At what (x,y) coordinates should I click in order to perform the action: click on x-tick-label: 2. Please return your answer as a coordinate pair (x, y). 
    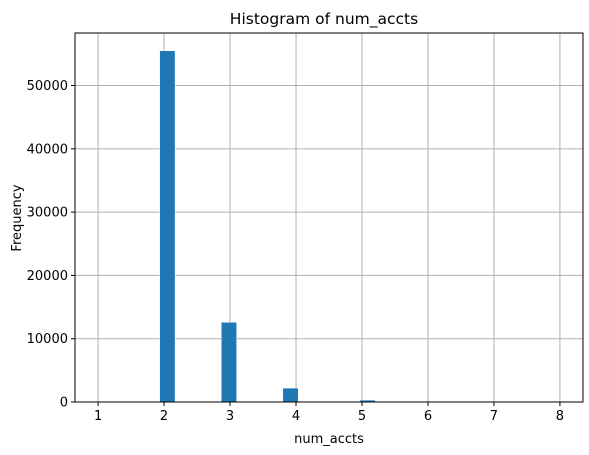
    Looking at the image, I should click on (164, 416).